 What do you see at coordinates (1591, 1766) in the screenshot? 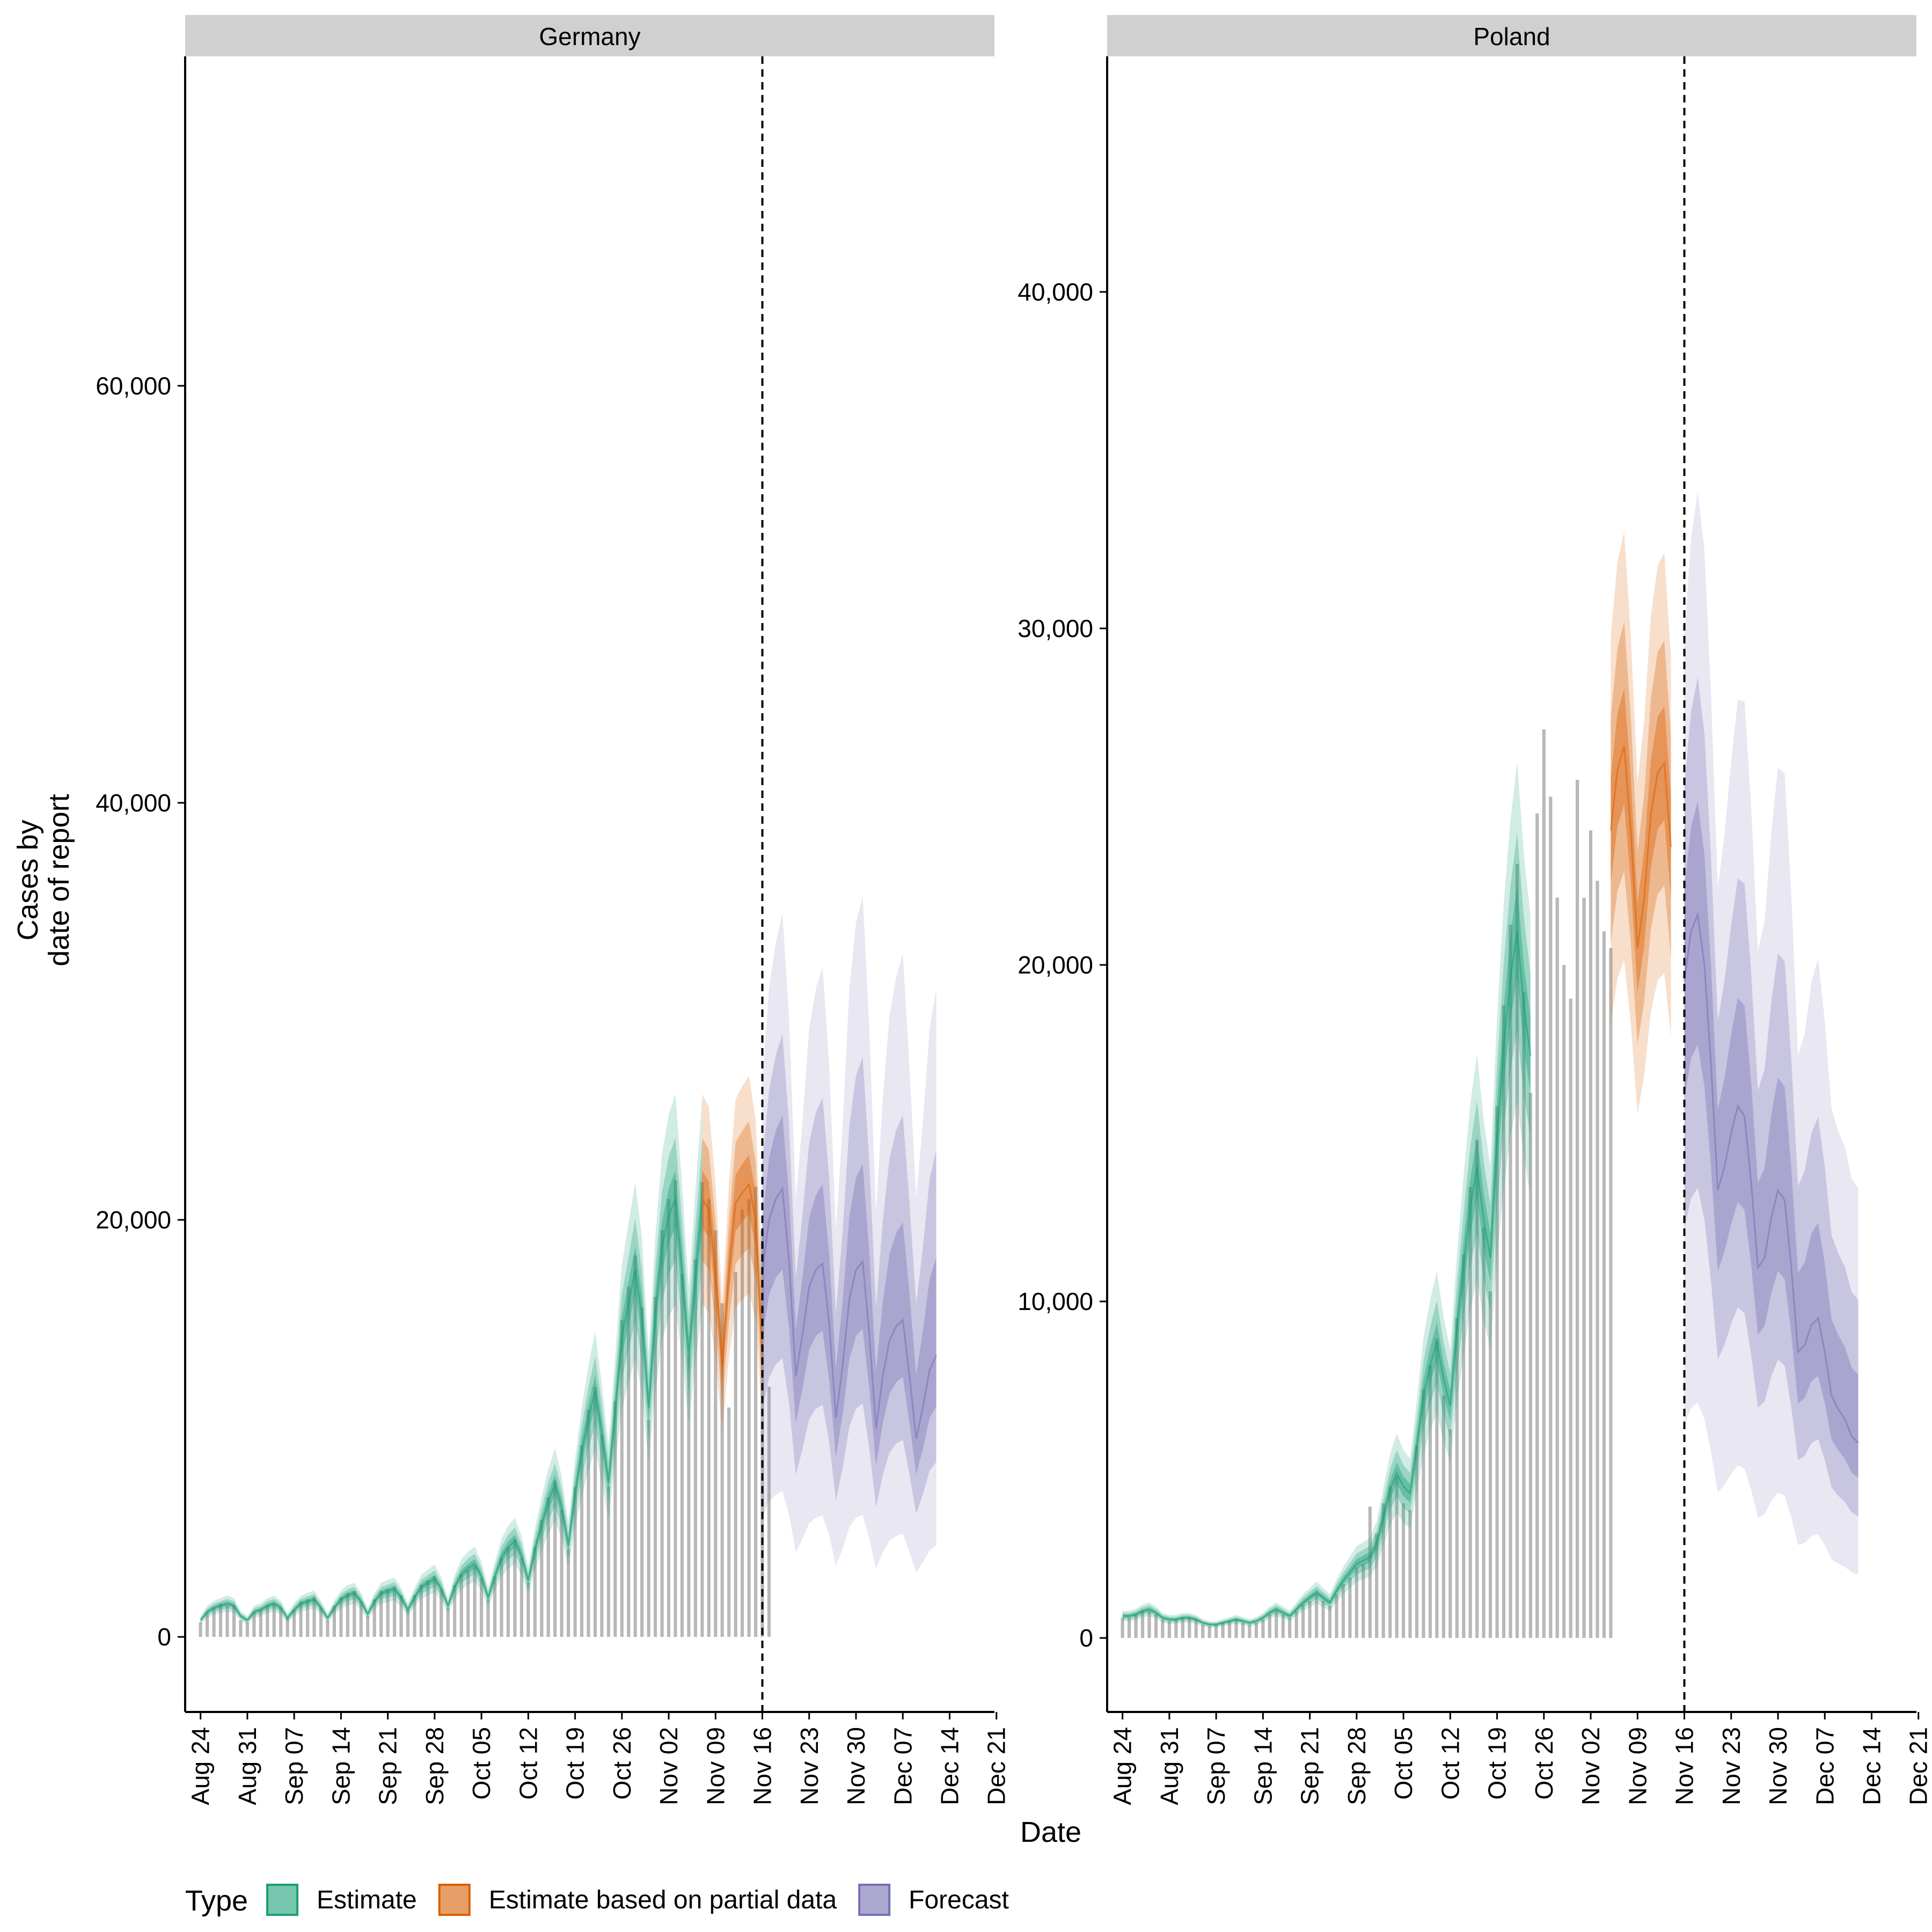
I see `poland-x-tick-label: Nov 02` at bounding box center [1591, 1766].